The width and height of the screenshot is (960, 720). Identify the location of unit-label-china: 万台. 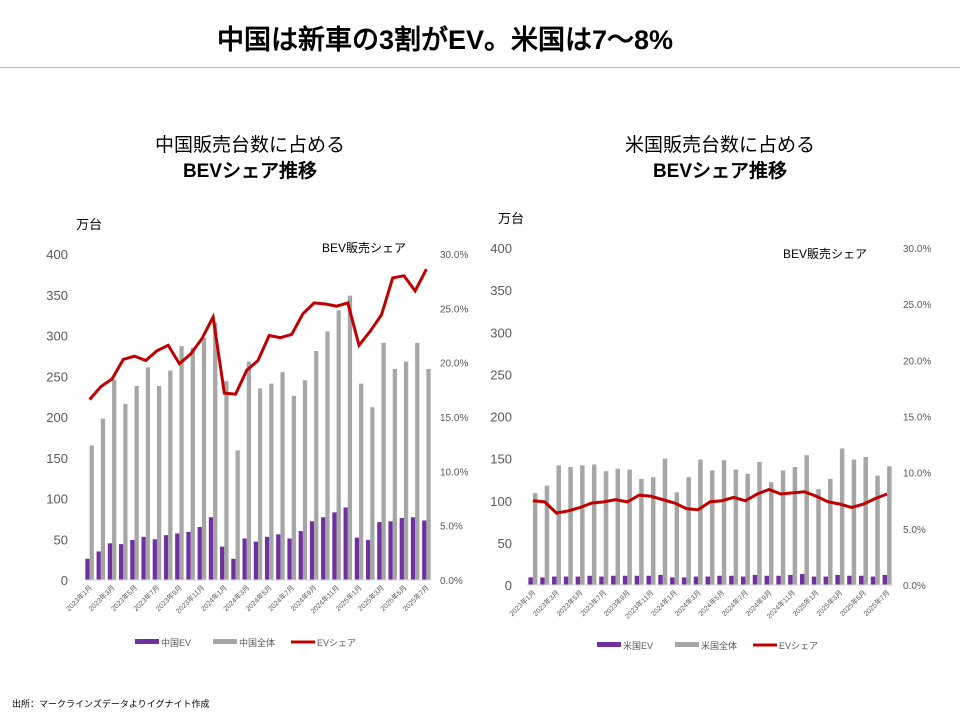
(89, 224).